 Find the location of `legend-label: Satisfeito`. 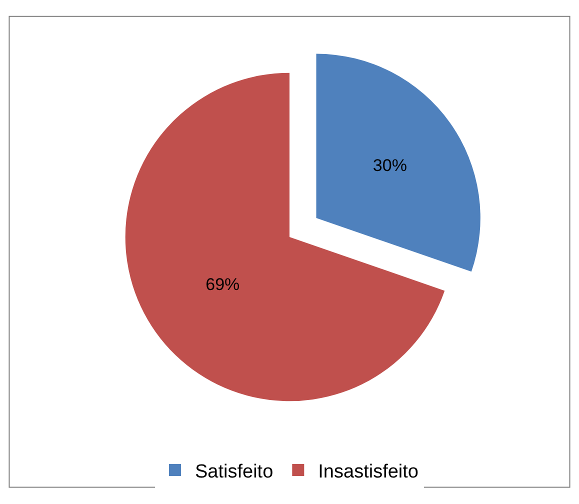

legend-label: Satisfeito is located at coordinates (234, 471).